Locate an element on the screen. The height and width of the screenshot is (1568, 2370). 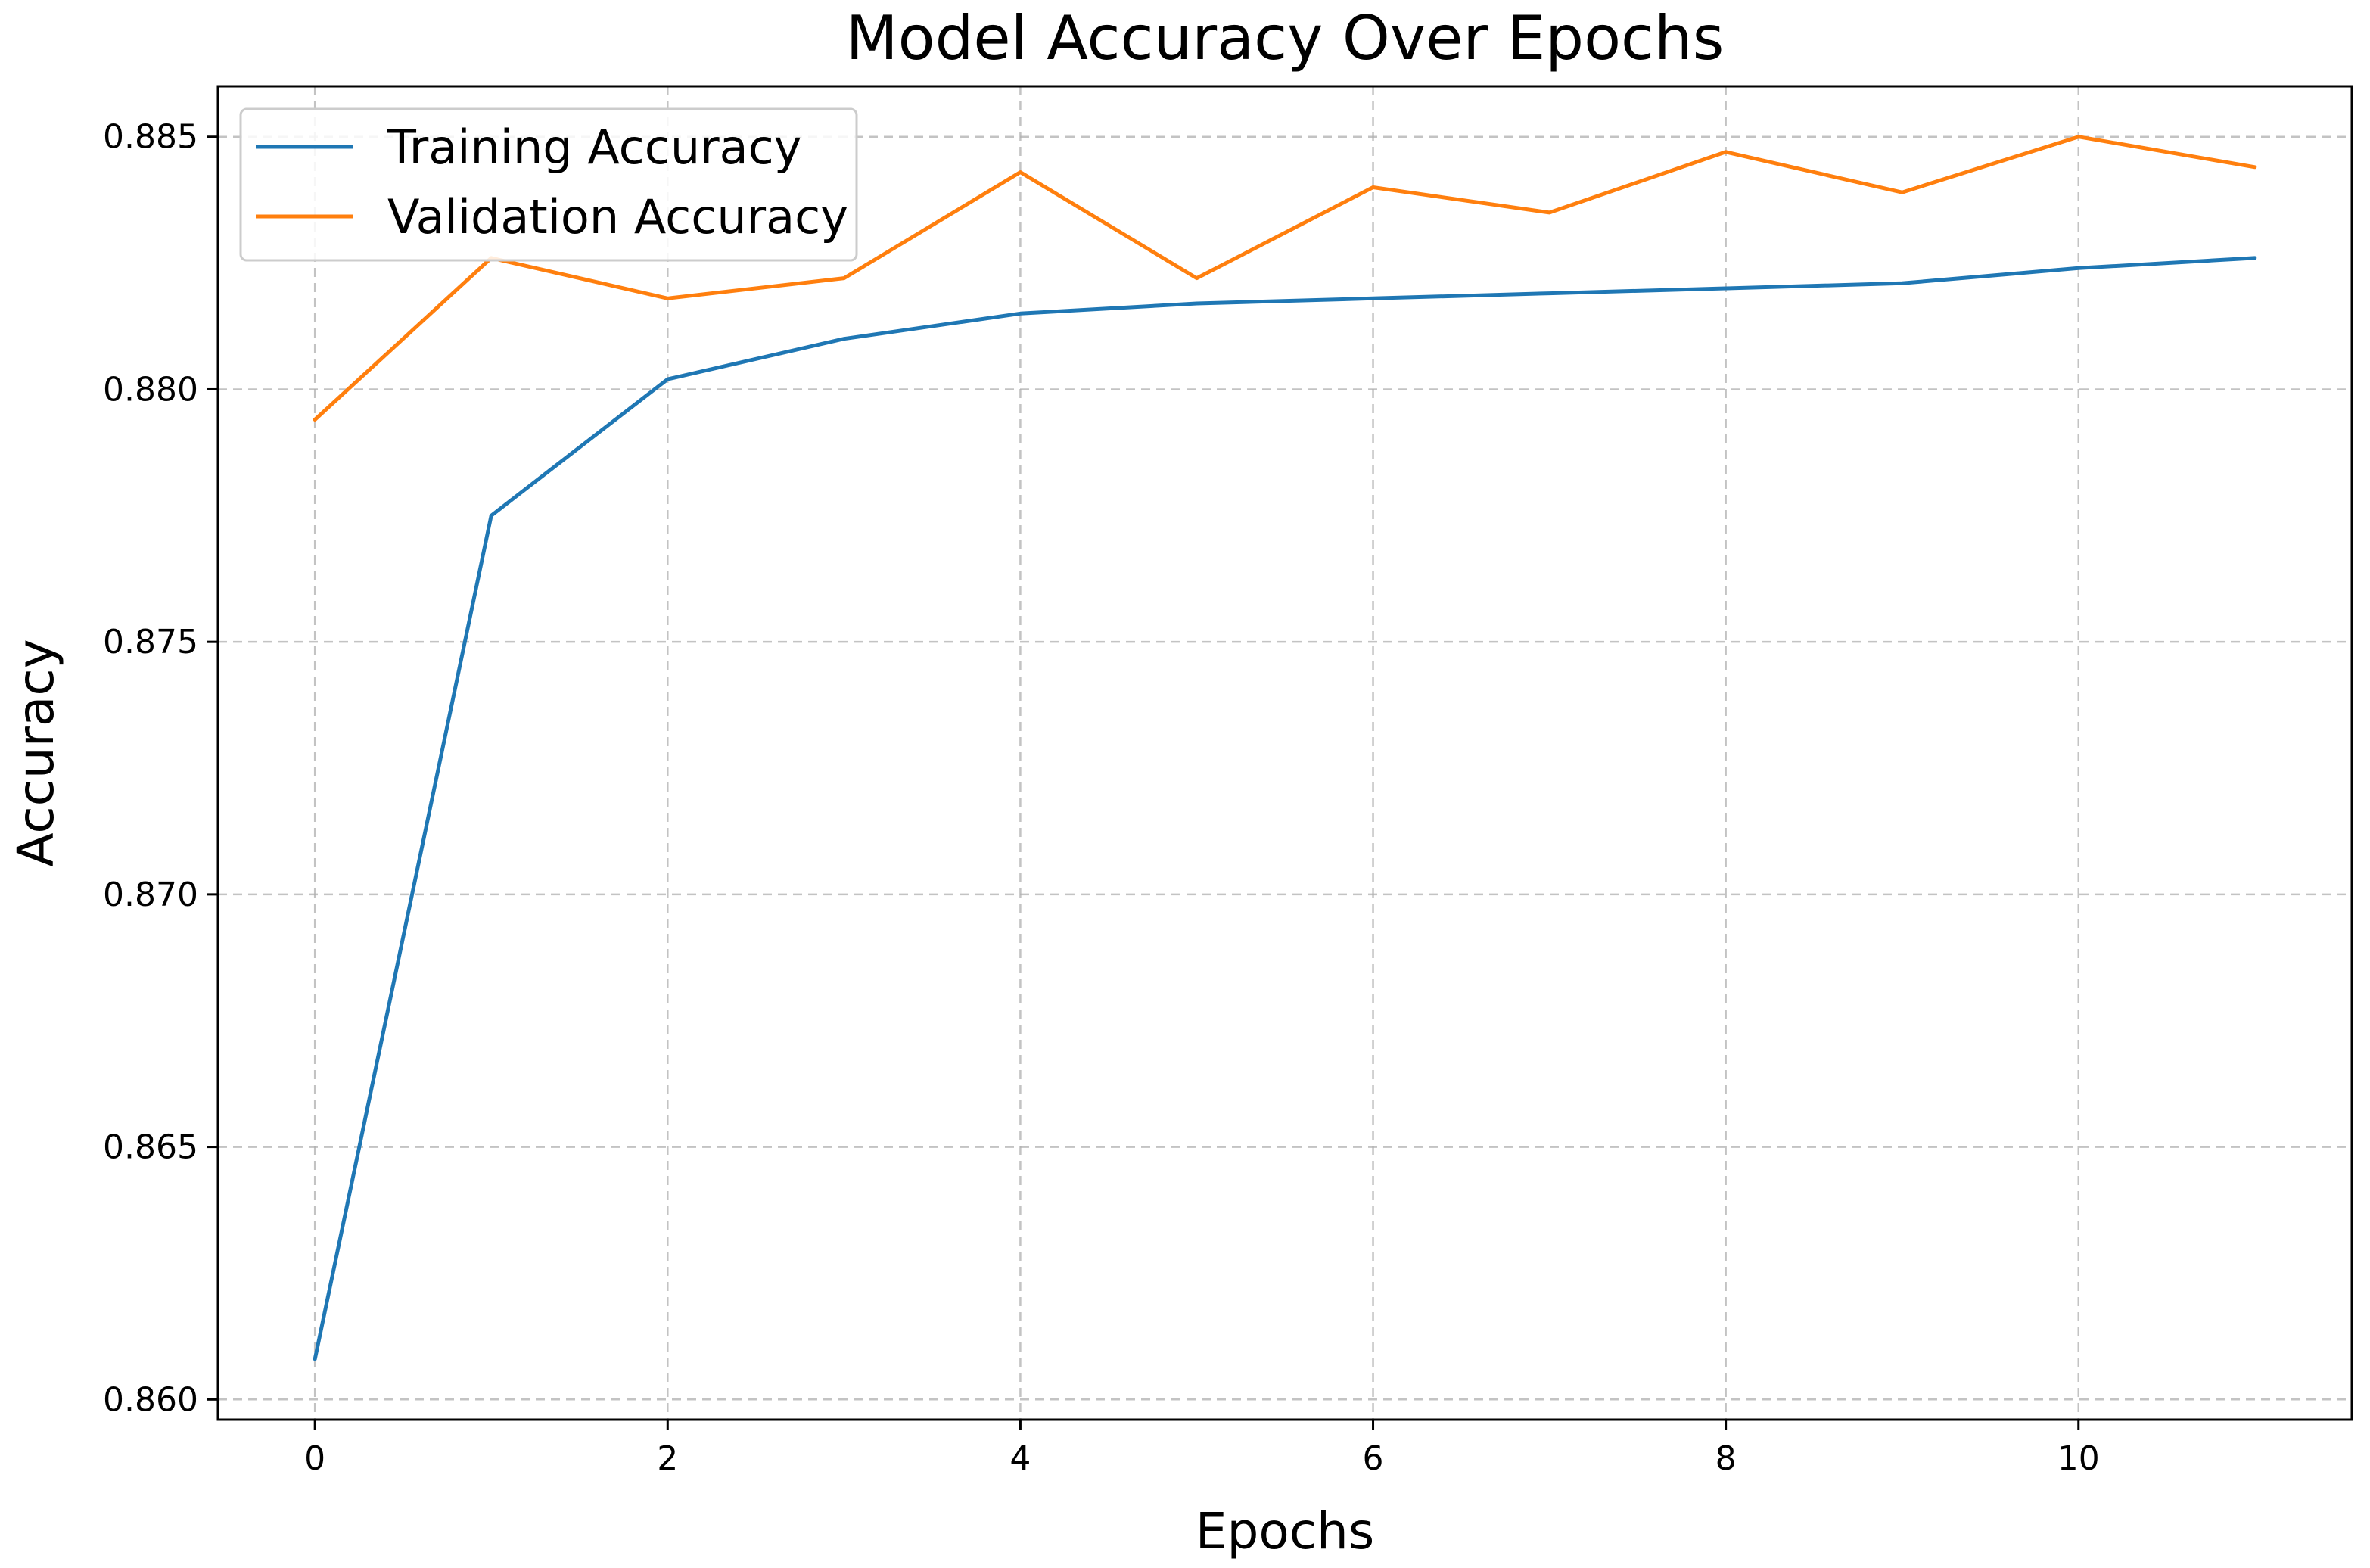
legend-label-training: Training Accuracy is located at coordinates (594, 147).